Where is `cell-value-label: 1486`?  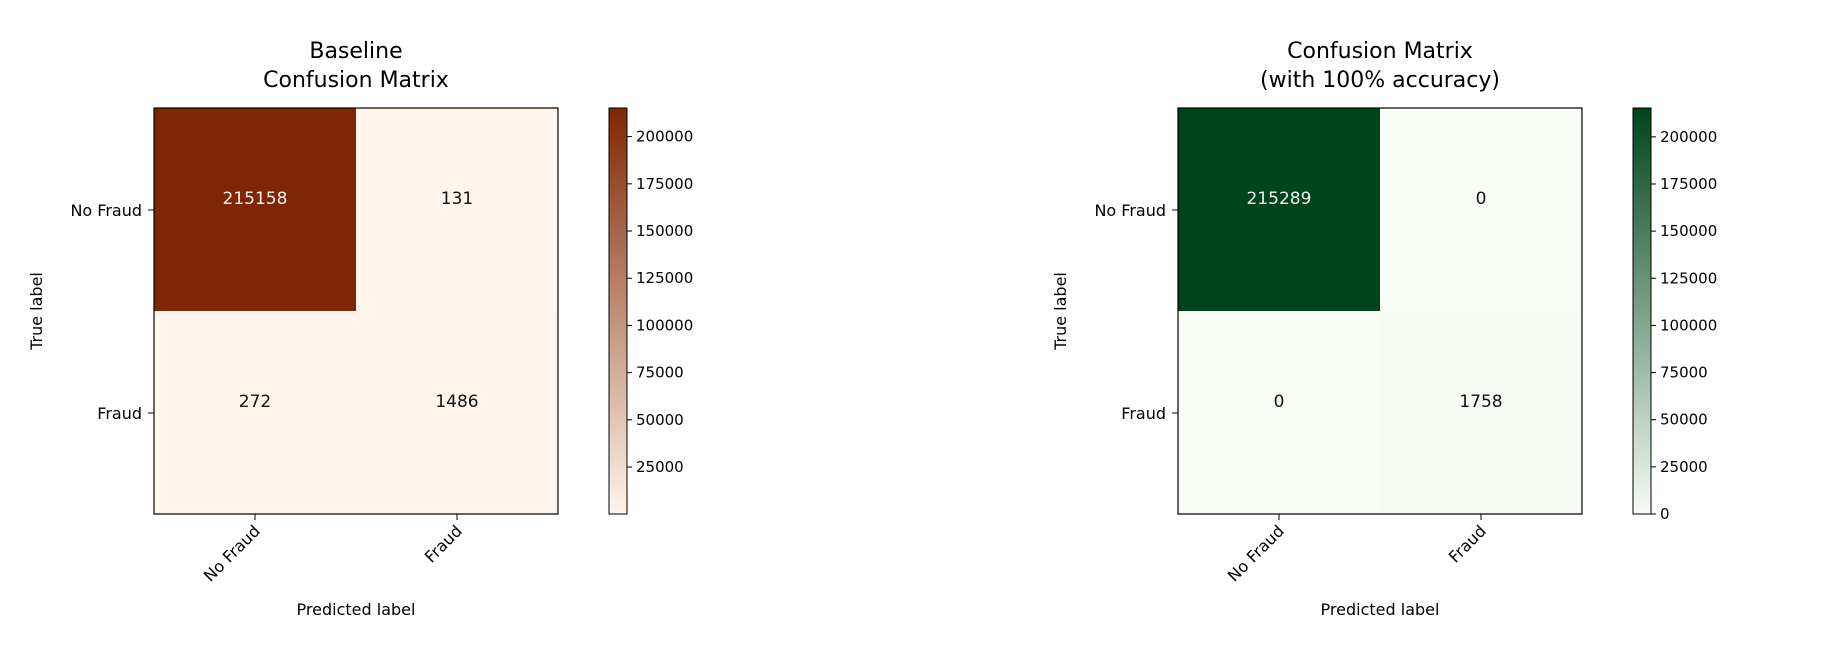 cell-value-label: 1486 is located at coordinates (456, 402).